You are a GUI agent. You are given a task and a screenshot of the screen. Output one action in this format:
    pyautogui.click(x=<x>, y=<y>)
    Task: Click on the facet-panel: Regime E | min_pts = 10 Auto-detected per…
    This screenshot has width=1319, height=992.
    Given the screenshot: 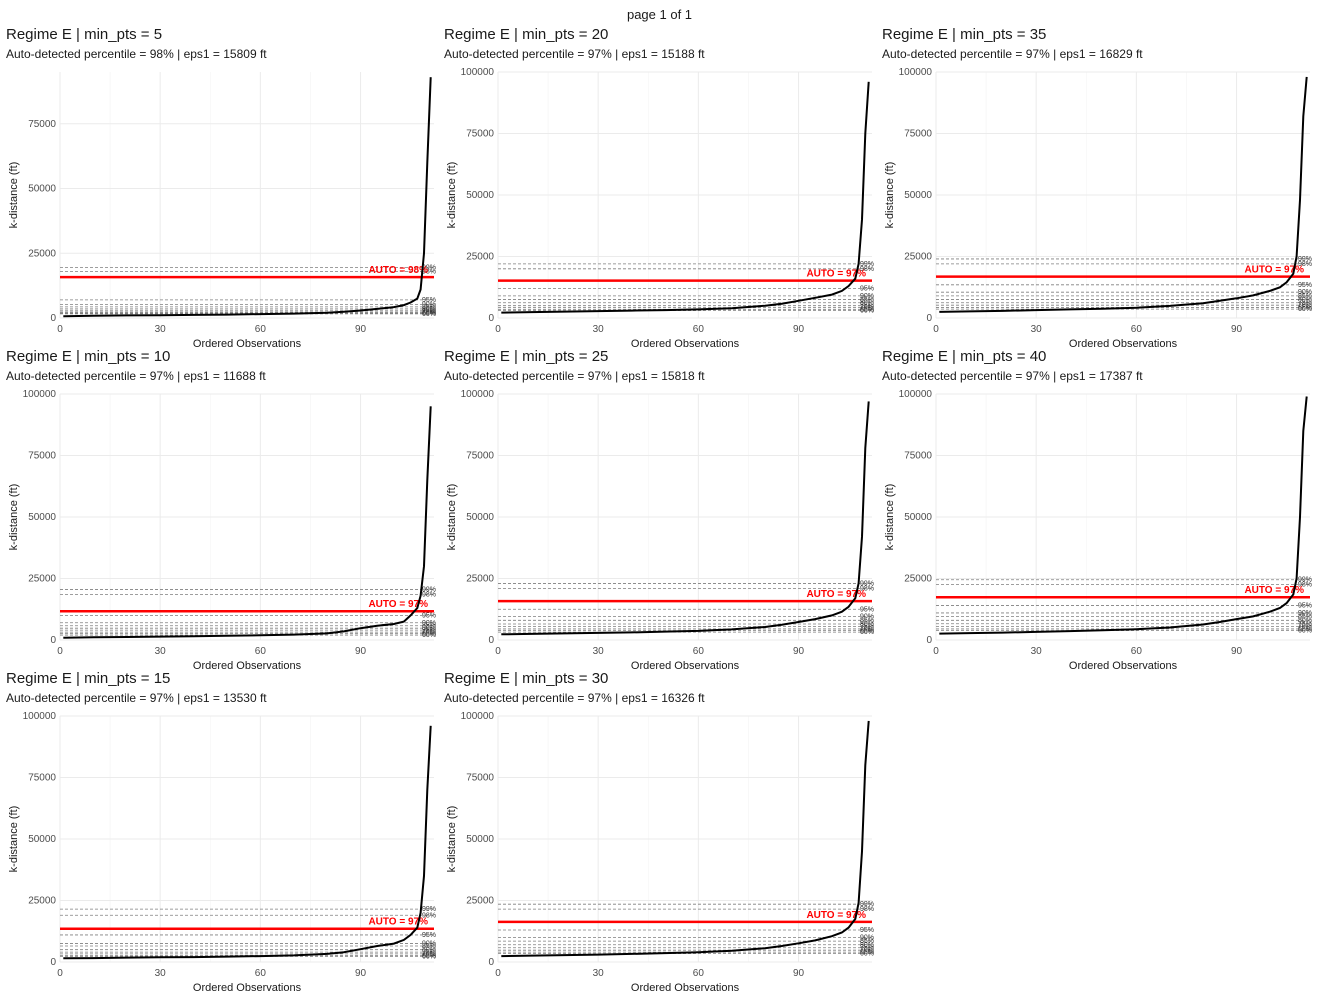 What is the action you would take?
    pyautogui.click(x=219, y=509)
    